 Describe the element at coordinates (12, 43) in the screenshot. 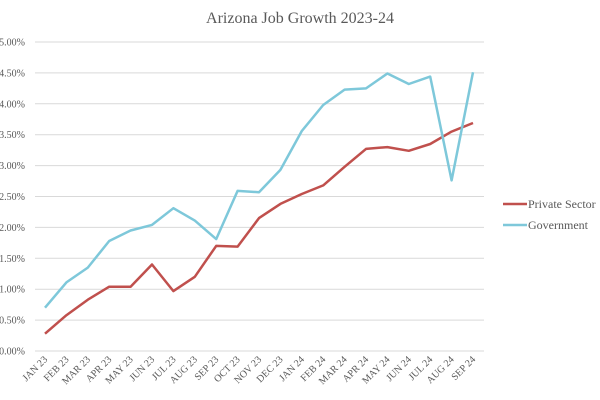

I see `y-tick-label: 5.00%` at that location.